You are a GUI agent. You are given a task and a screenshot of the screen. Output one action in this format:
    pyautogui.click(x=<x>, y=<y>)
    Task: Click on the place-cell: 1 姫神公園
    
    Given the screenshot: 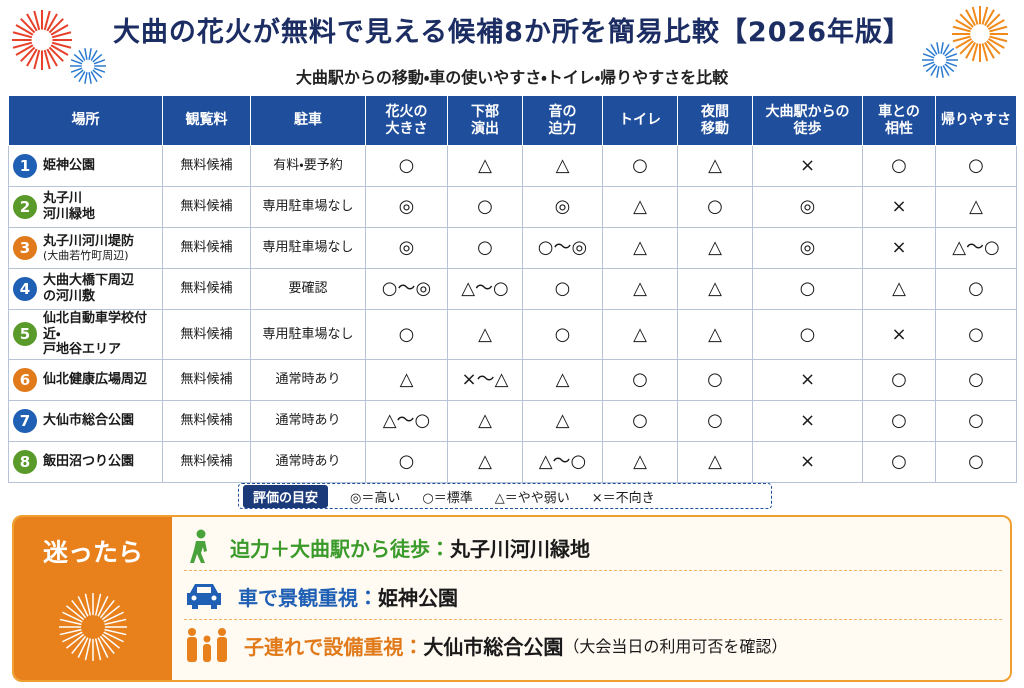 What is the action you would take?
    pyautogui.click(x=85, y=166)
    